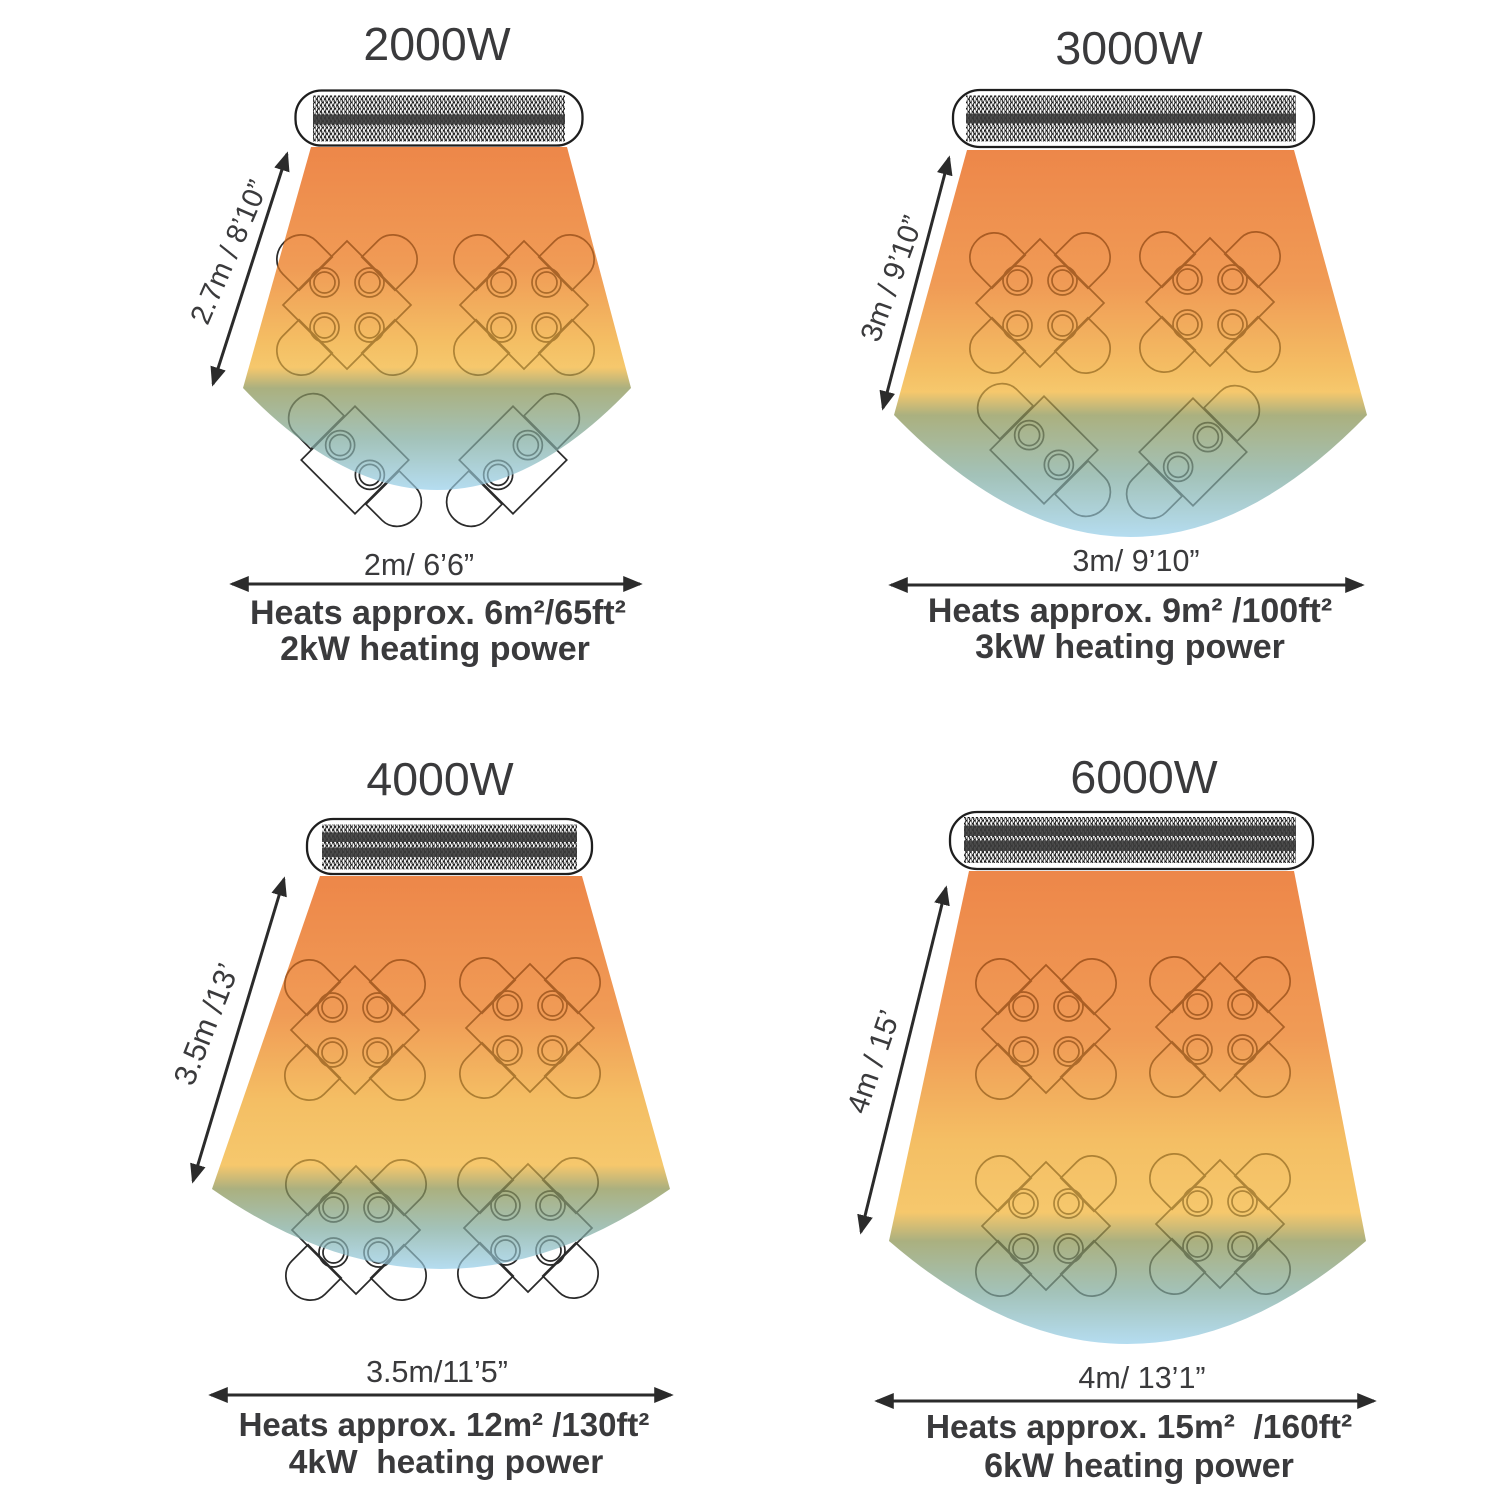 This screenshot has height=1504, width=1499. What do you see at coordinates (419, 565) in the screenshot?
I see `svg-text: 2m/ 6’6”` at bounding box center [419, 565].